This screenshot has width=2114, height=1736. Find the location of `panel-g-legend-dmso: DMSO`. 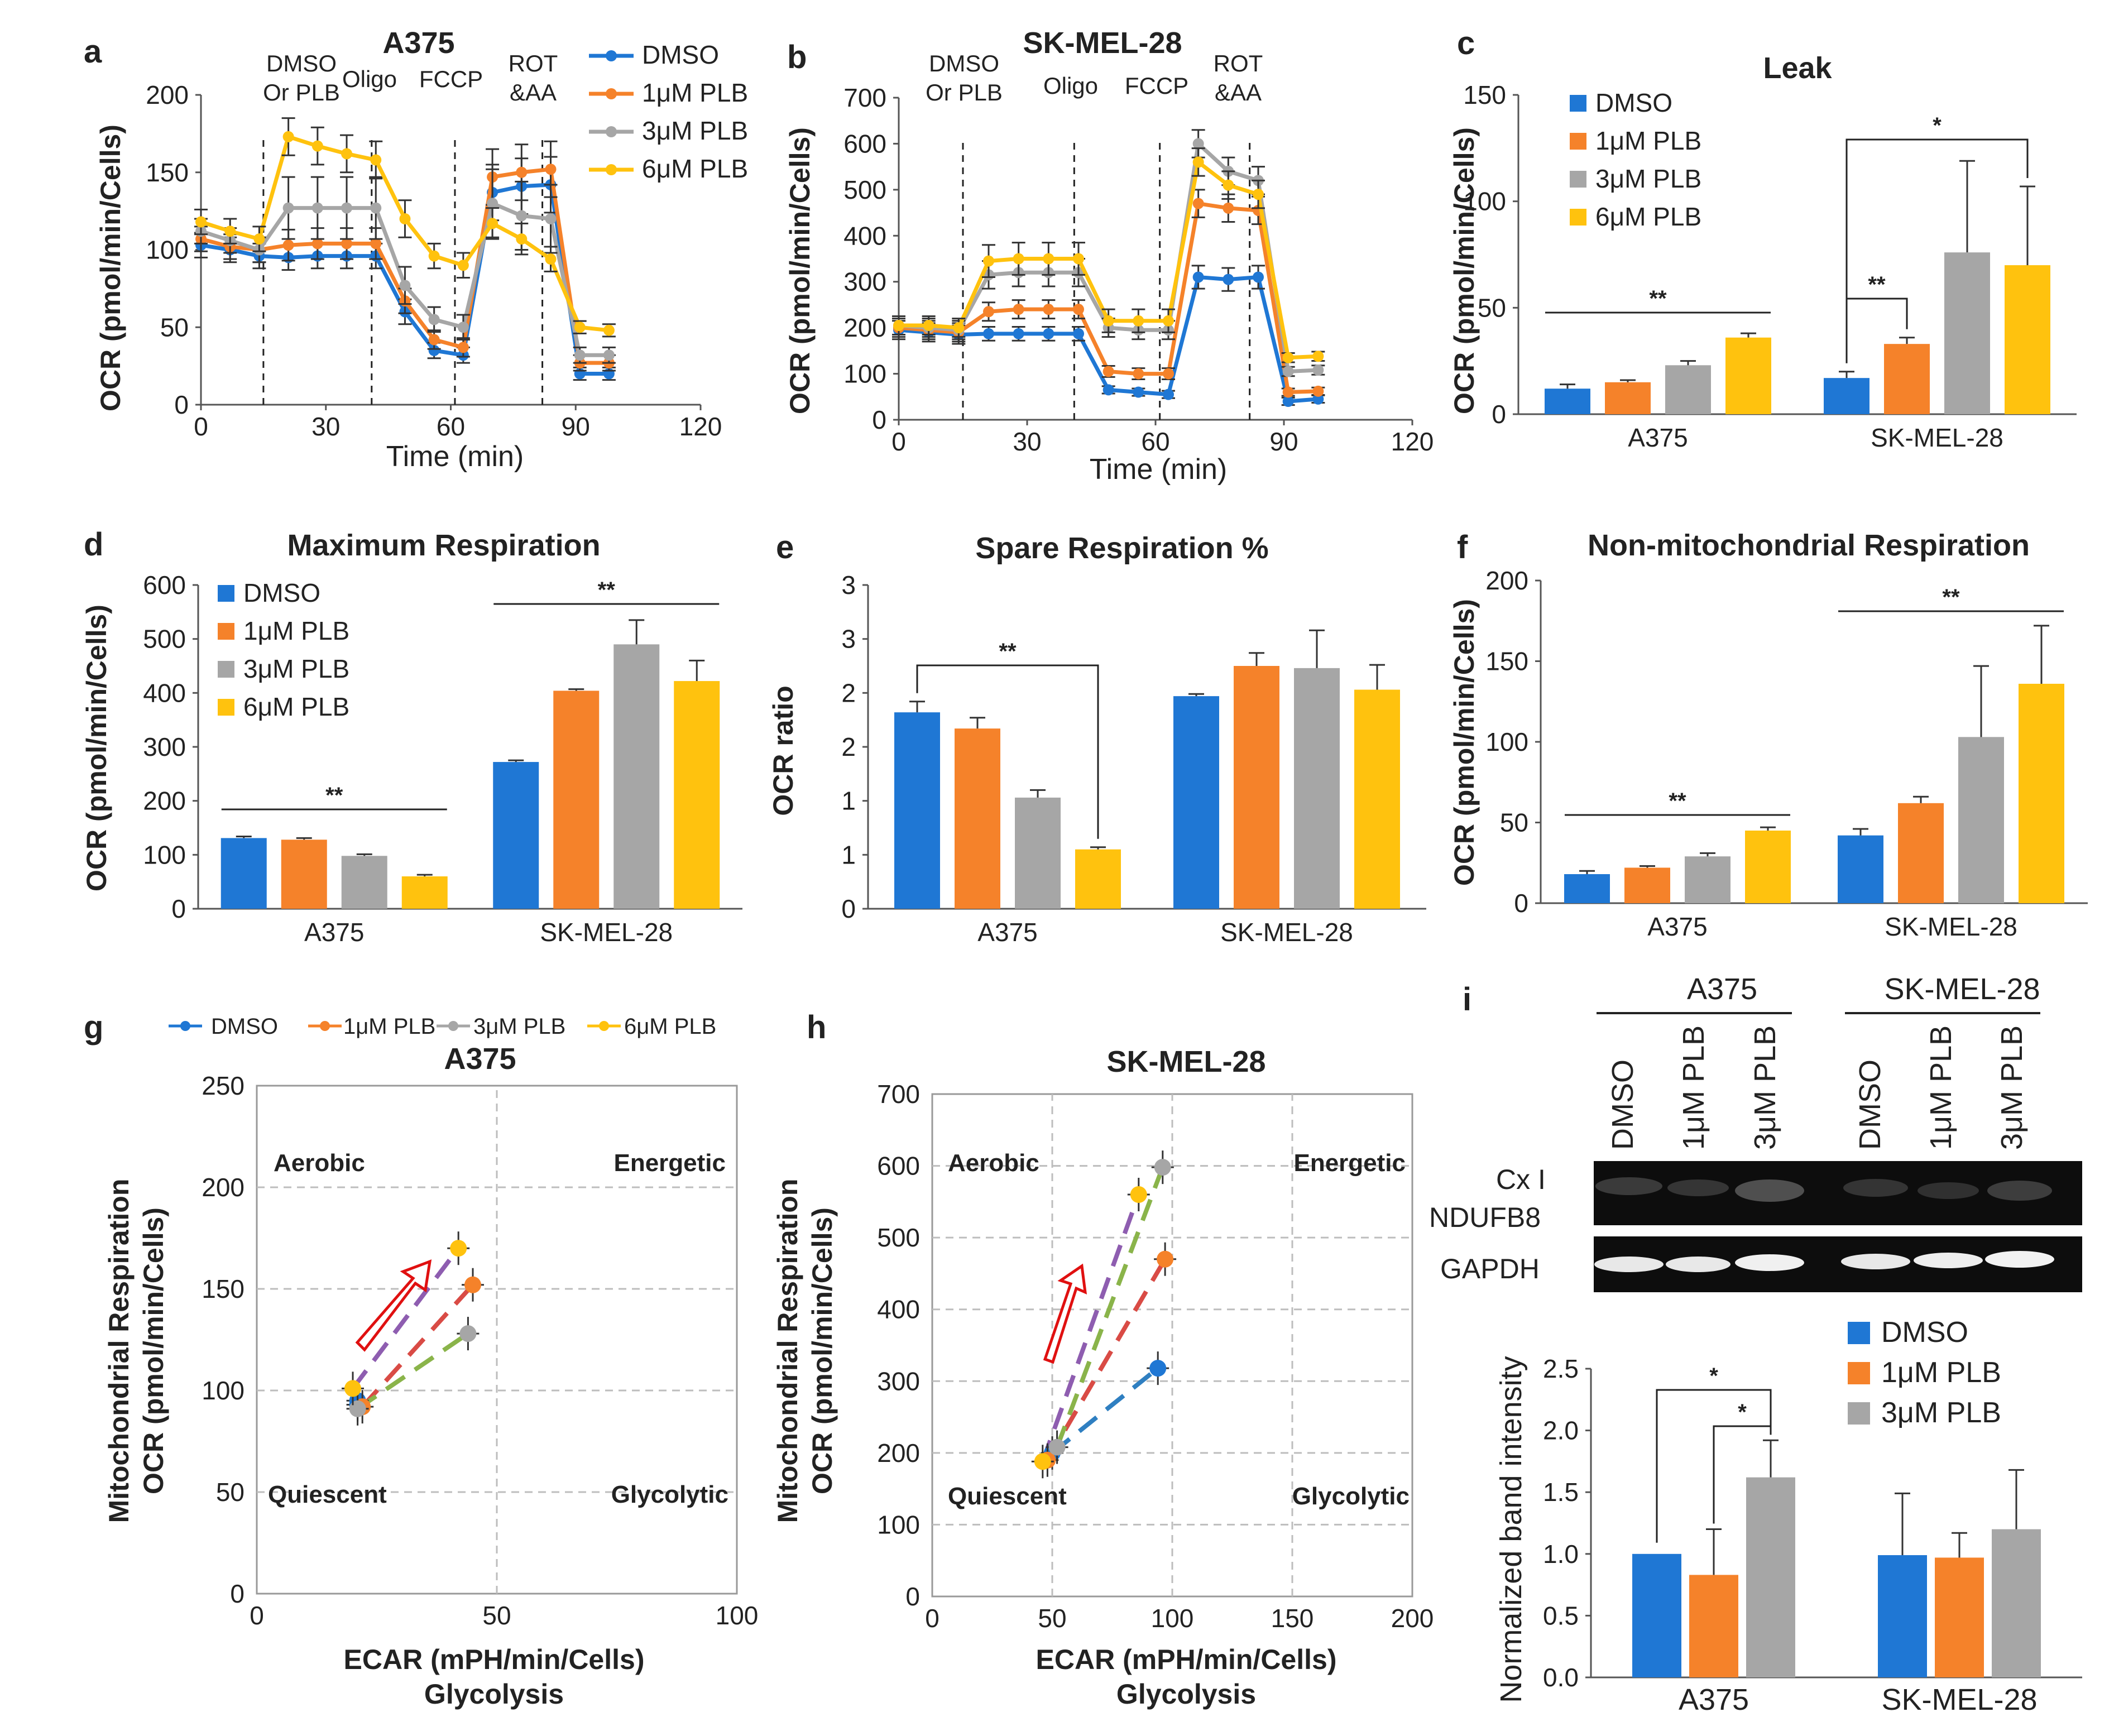

panel-g-legend-dmso: DMSO is located at coordinates (244, 1026).